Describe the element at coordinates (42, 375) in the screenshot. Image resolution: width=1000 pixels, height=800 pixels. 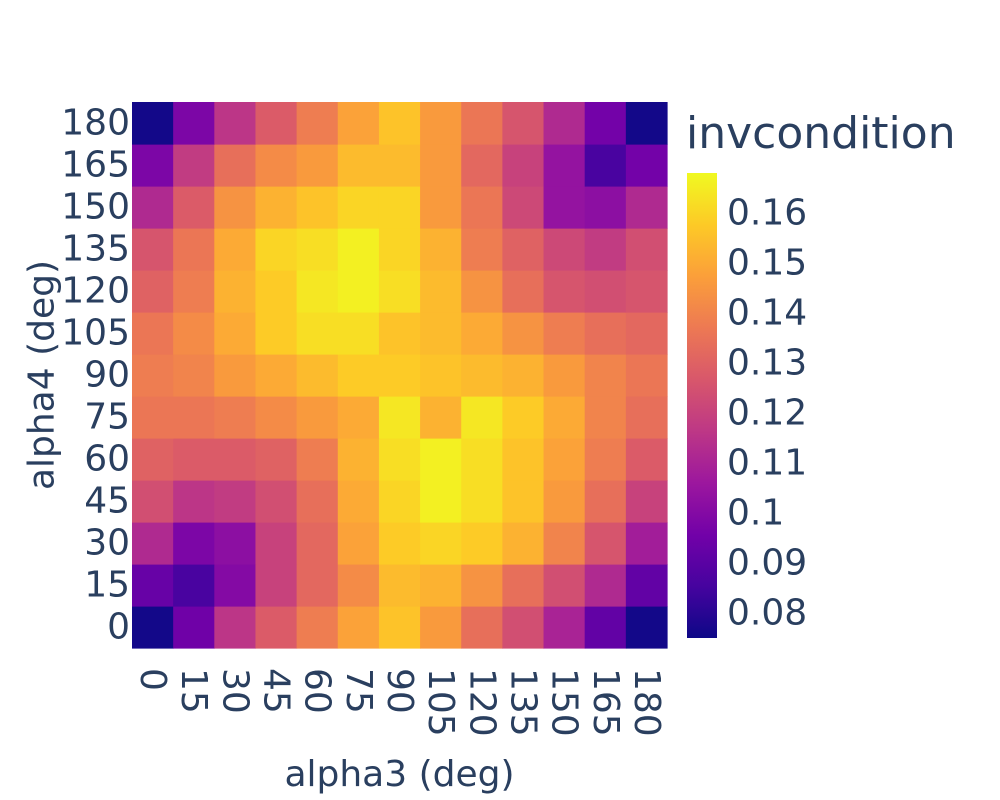
I see `y-axis-title: alpha4 (deg)` at that location.